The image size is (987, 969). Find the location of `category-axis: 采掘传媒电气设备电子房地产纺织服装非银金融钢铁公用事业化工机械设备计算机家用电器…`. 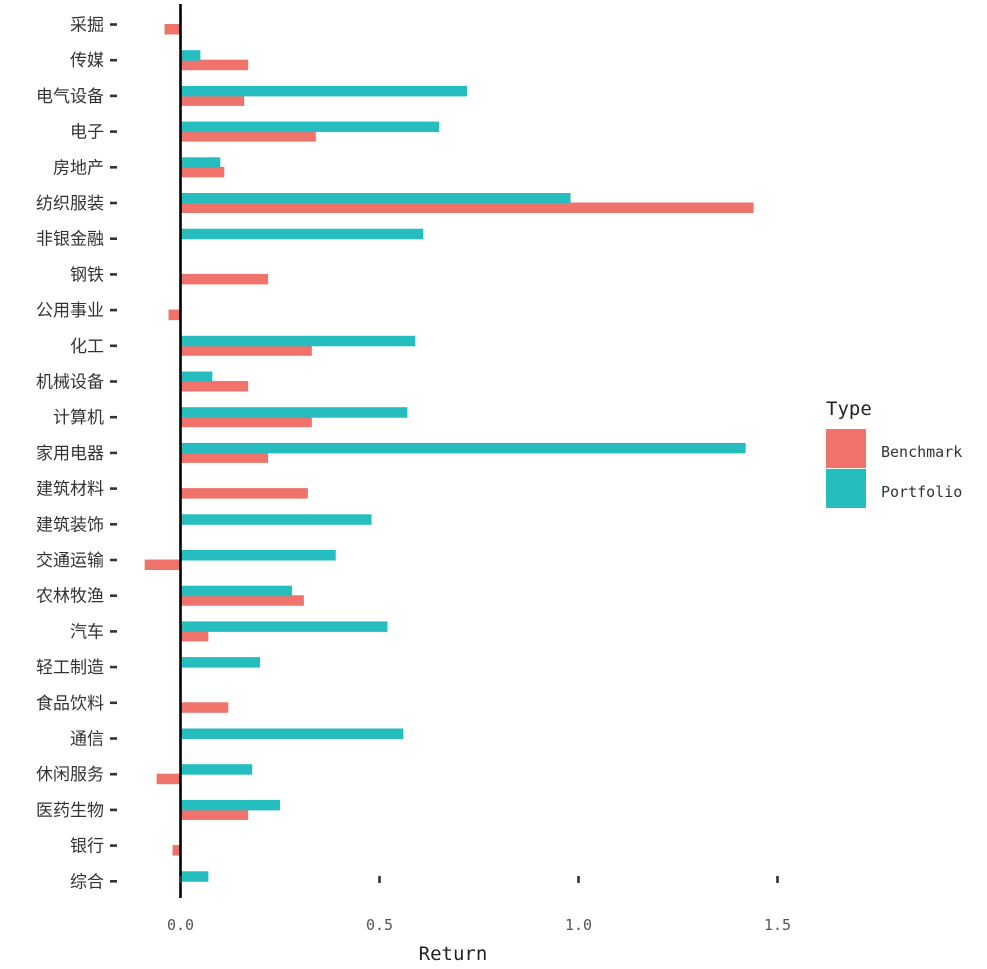

category-axis: 采掘传媒电气设备电子房地产纺织服装非银金融钢铁公用事业化工机械设备计算机家用电器… is located at coordinates (76, 454).